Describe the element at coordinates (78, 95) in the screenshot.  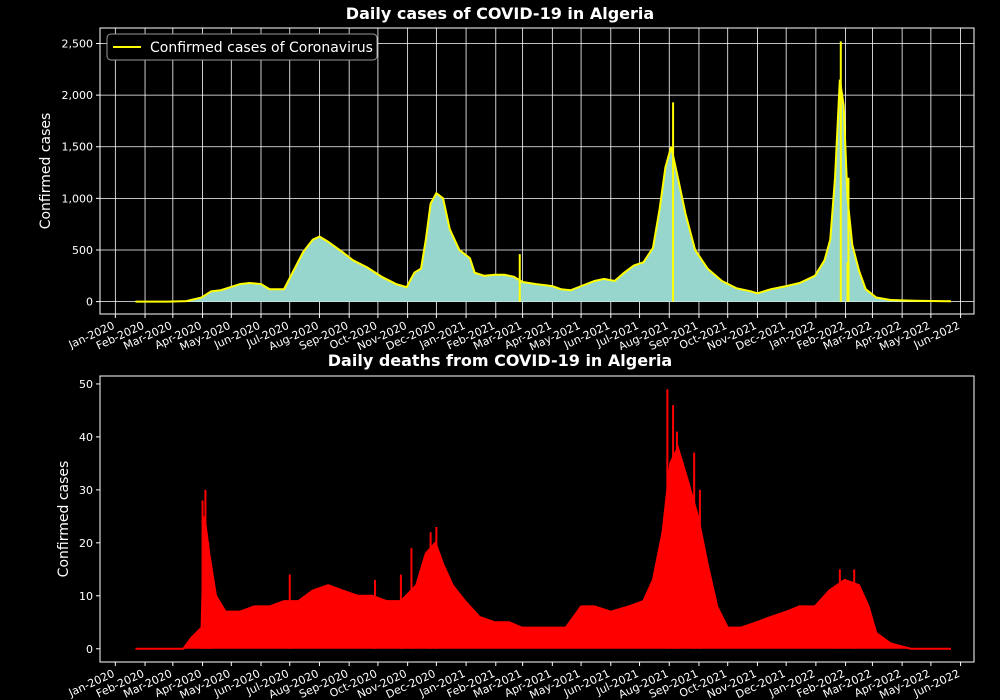
I see `y-tick-label: 2,000` at that location.